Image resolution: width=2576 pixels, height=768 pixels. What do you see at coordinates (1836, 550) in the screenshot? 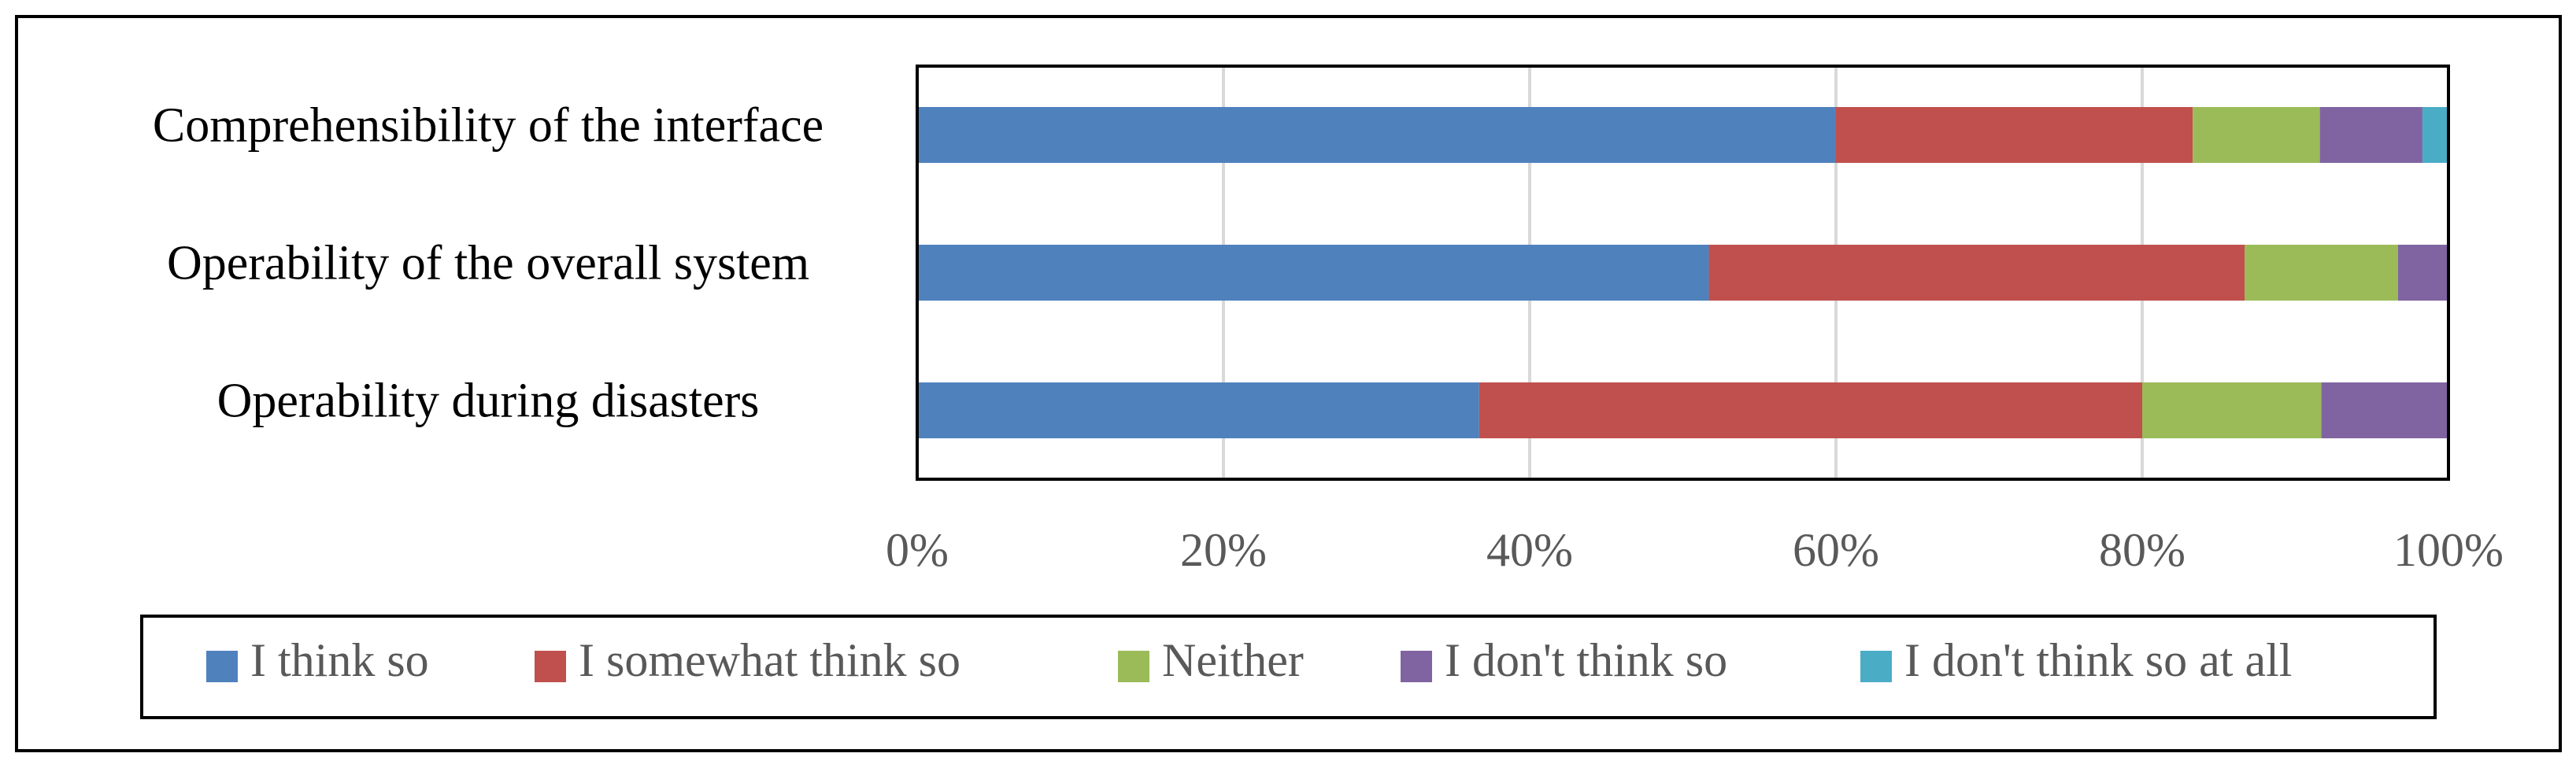
I see `x-tick-label: 60%` at bounding box center [1836, 550].